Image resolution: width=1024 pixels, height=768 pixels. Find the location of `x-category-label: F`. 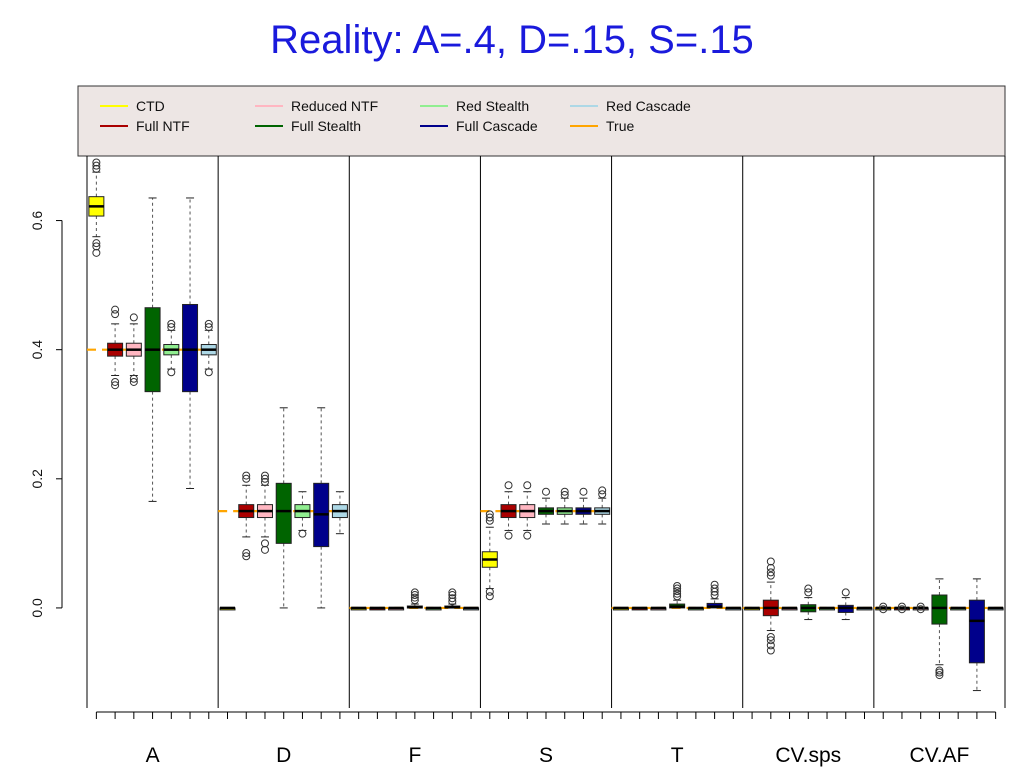

x-category-label: F is located at coordinates (414, 755).